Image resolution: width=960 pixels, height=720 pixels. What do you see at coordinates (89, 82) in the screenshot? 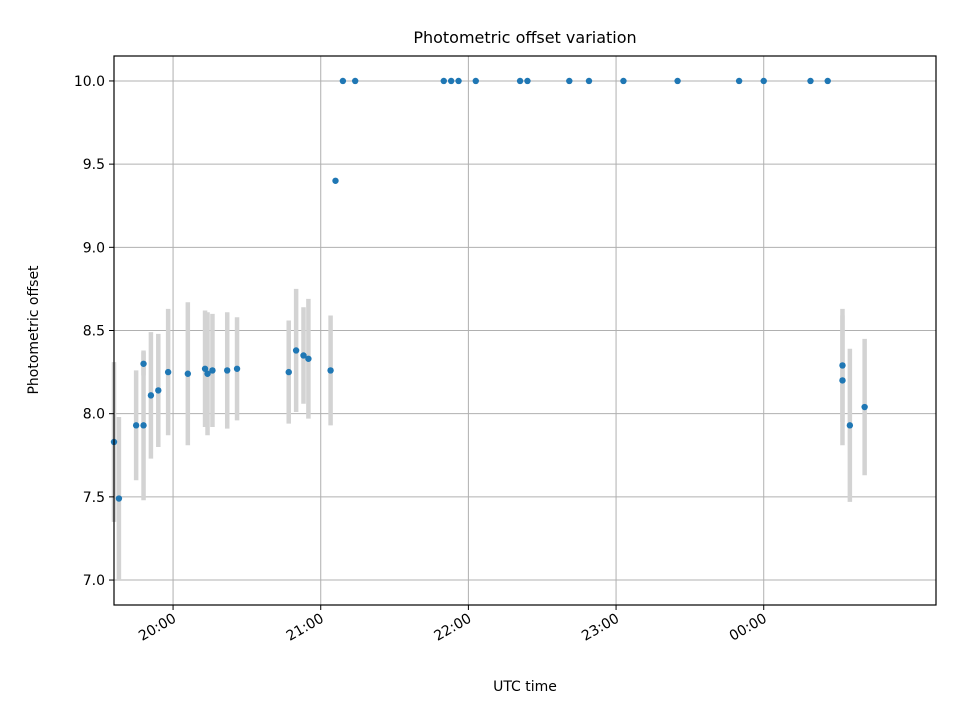
I see `y-tick-label: 10.0` at bounding box center [89, 82].